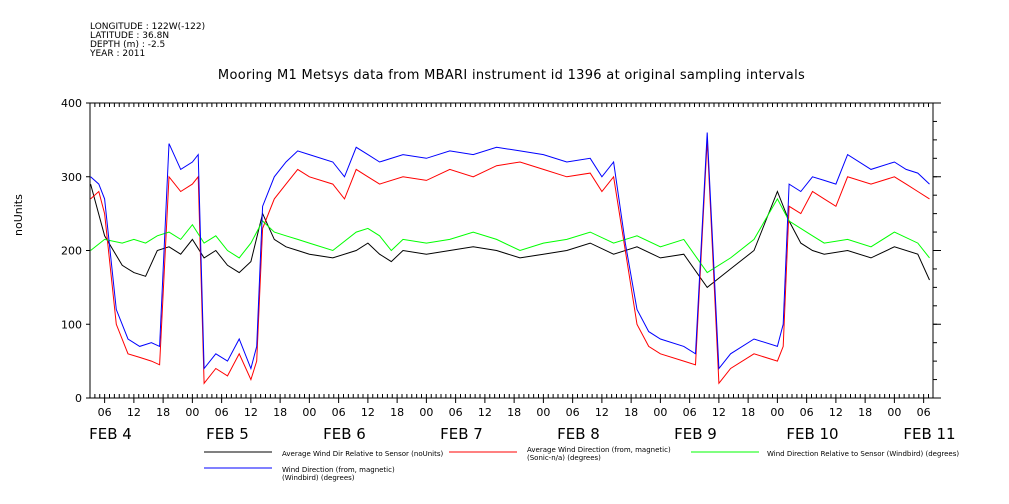 This screenshot has width=1009, height=504. What do you see at coordinates (130, 36) in the screenshot?
I see `latitude-label: LATITUDE : 36.8N` at bounding box center [130, 36].